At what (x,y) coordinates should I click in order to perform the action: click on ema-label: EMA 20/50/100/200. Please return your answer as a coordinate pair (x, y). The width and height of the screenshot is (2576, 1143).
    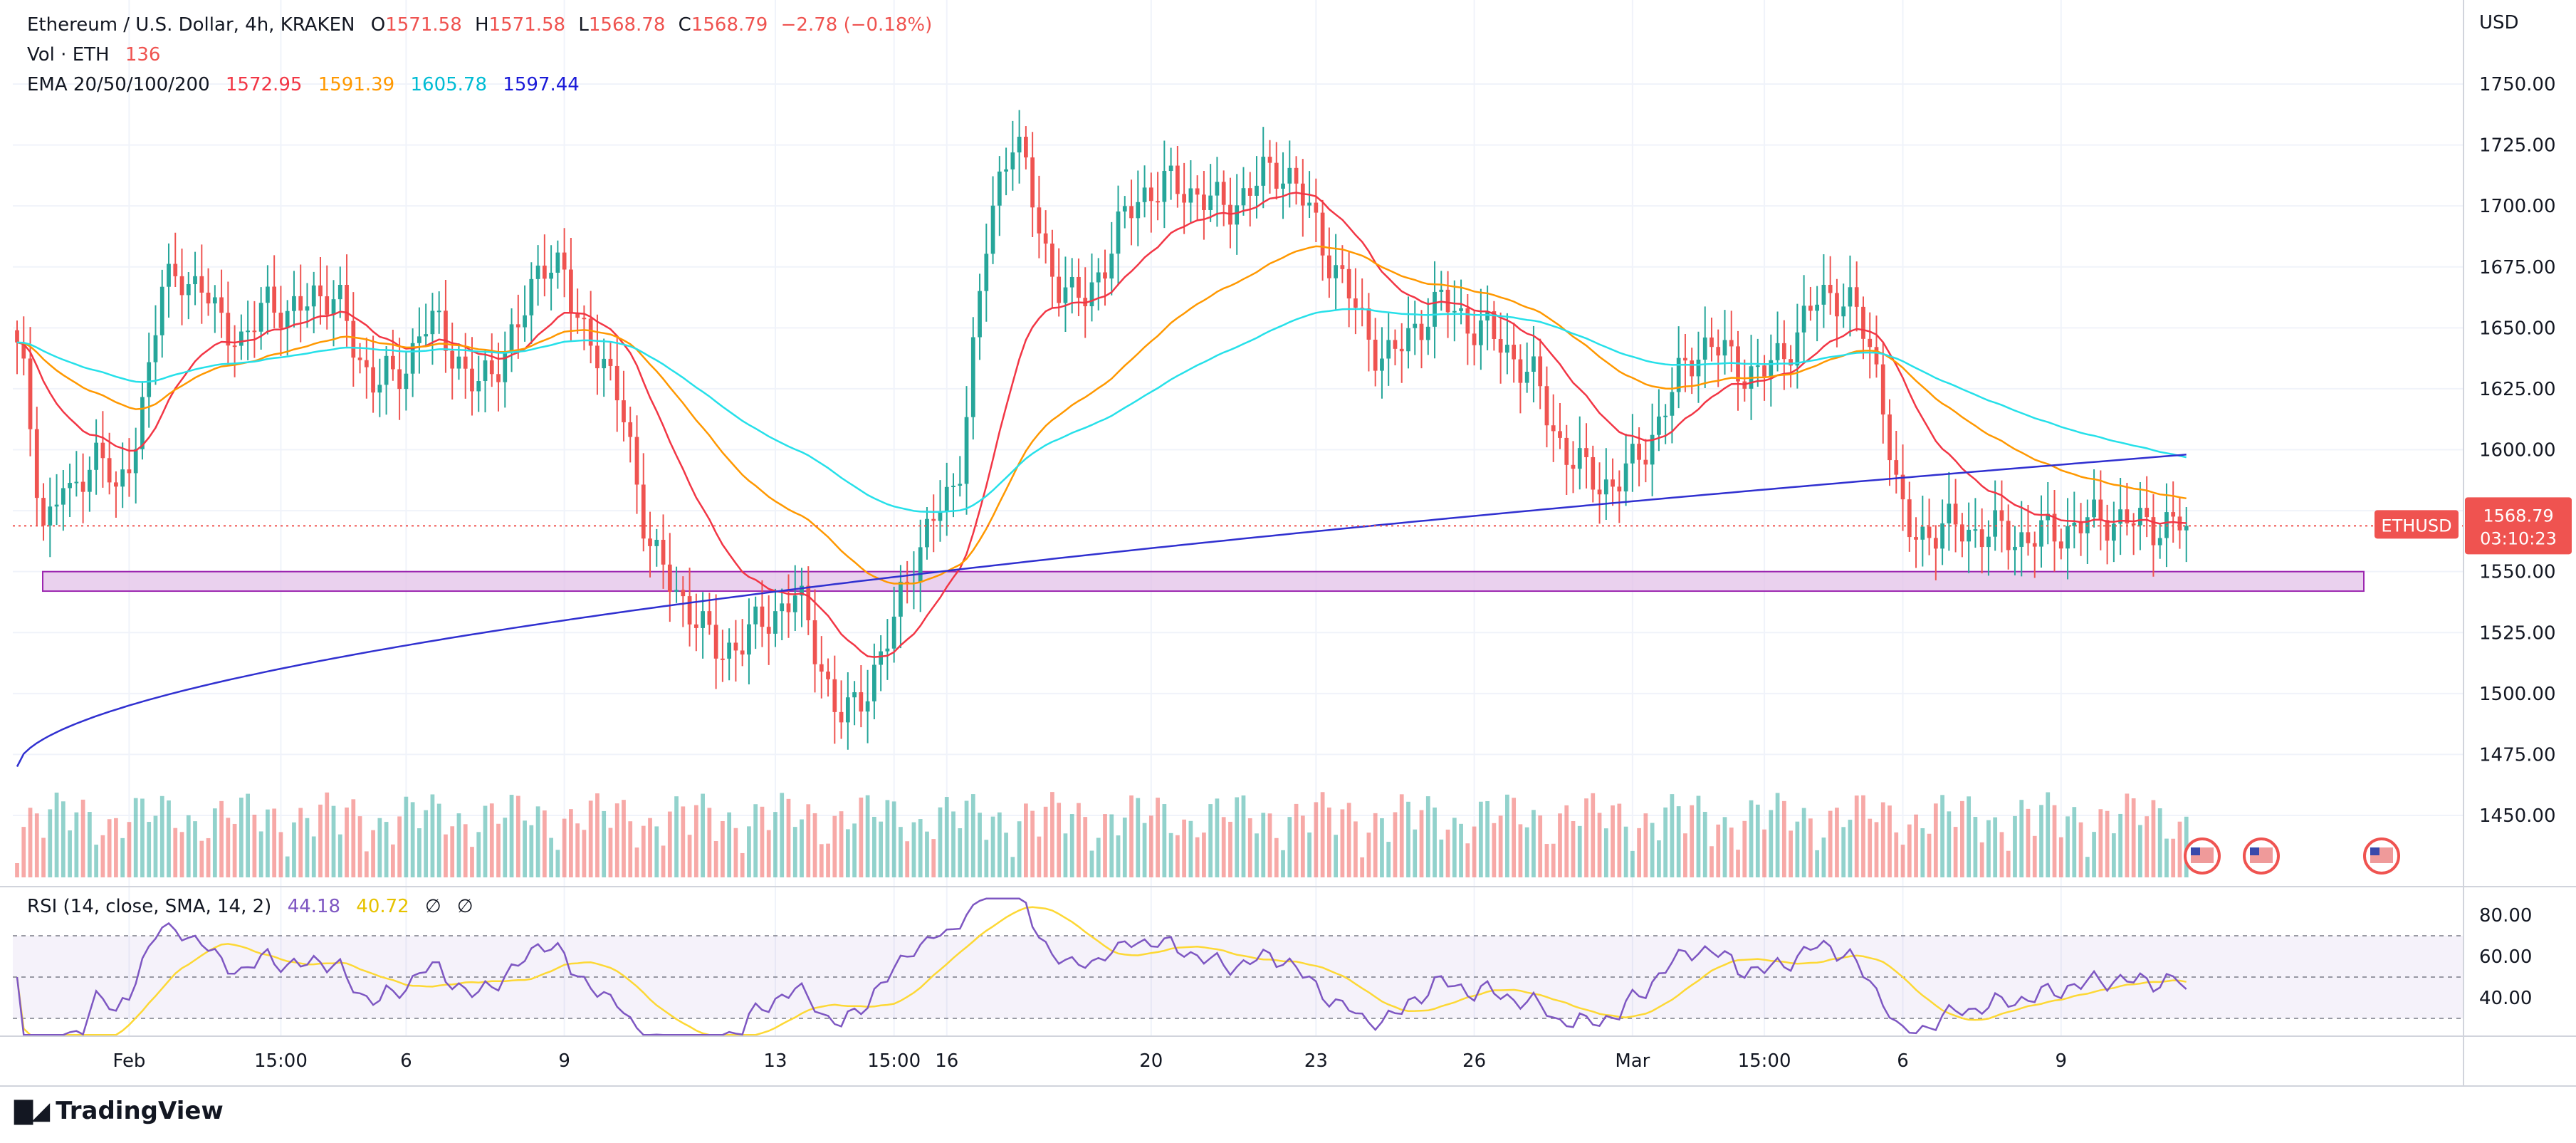
    Looking at the image, I should click on (118, 84).